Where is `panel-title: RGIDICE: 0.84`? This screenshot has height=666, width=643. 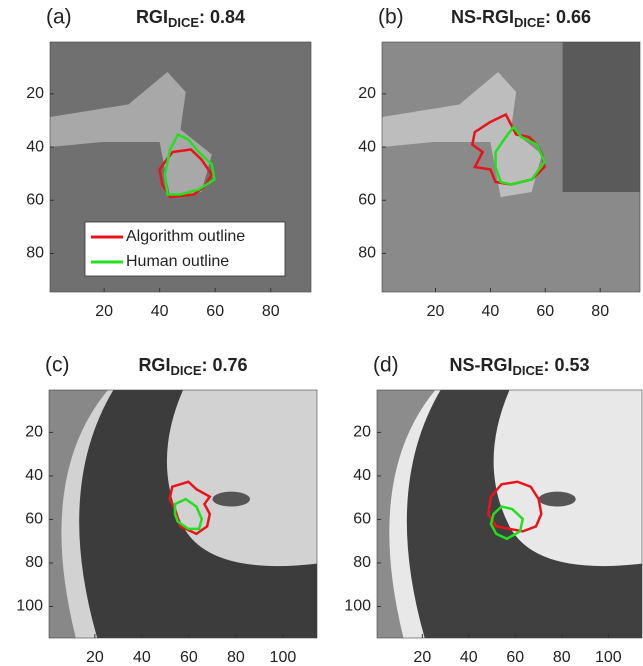
panel-title: RGIDICE: 0.84 is located at coordinates (190, 19).